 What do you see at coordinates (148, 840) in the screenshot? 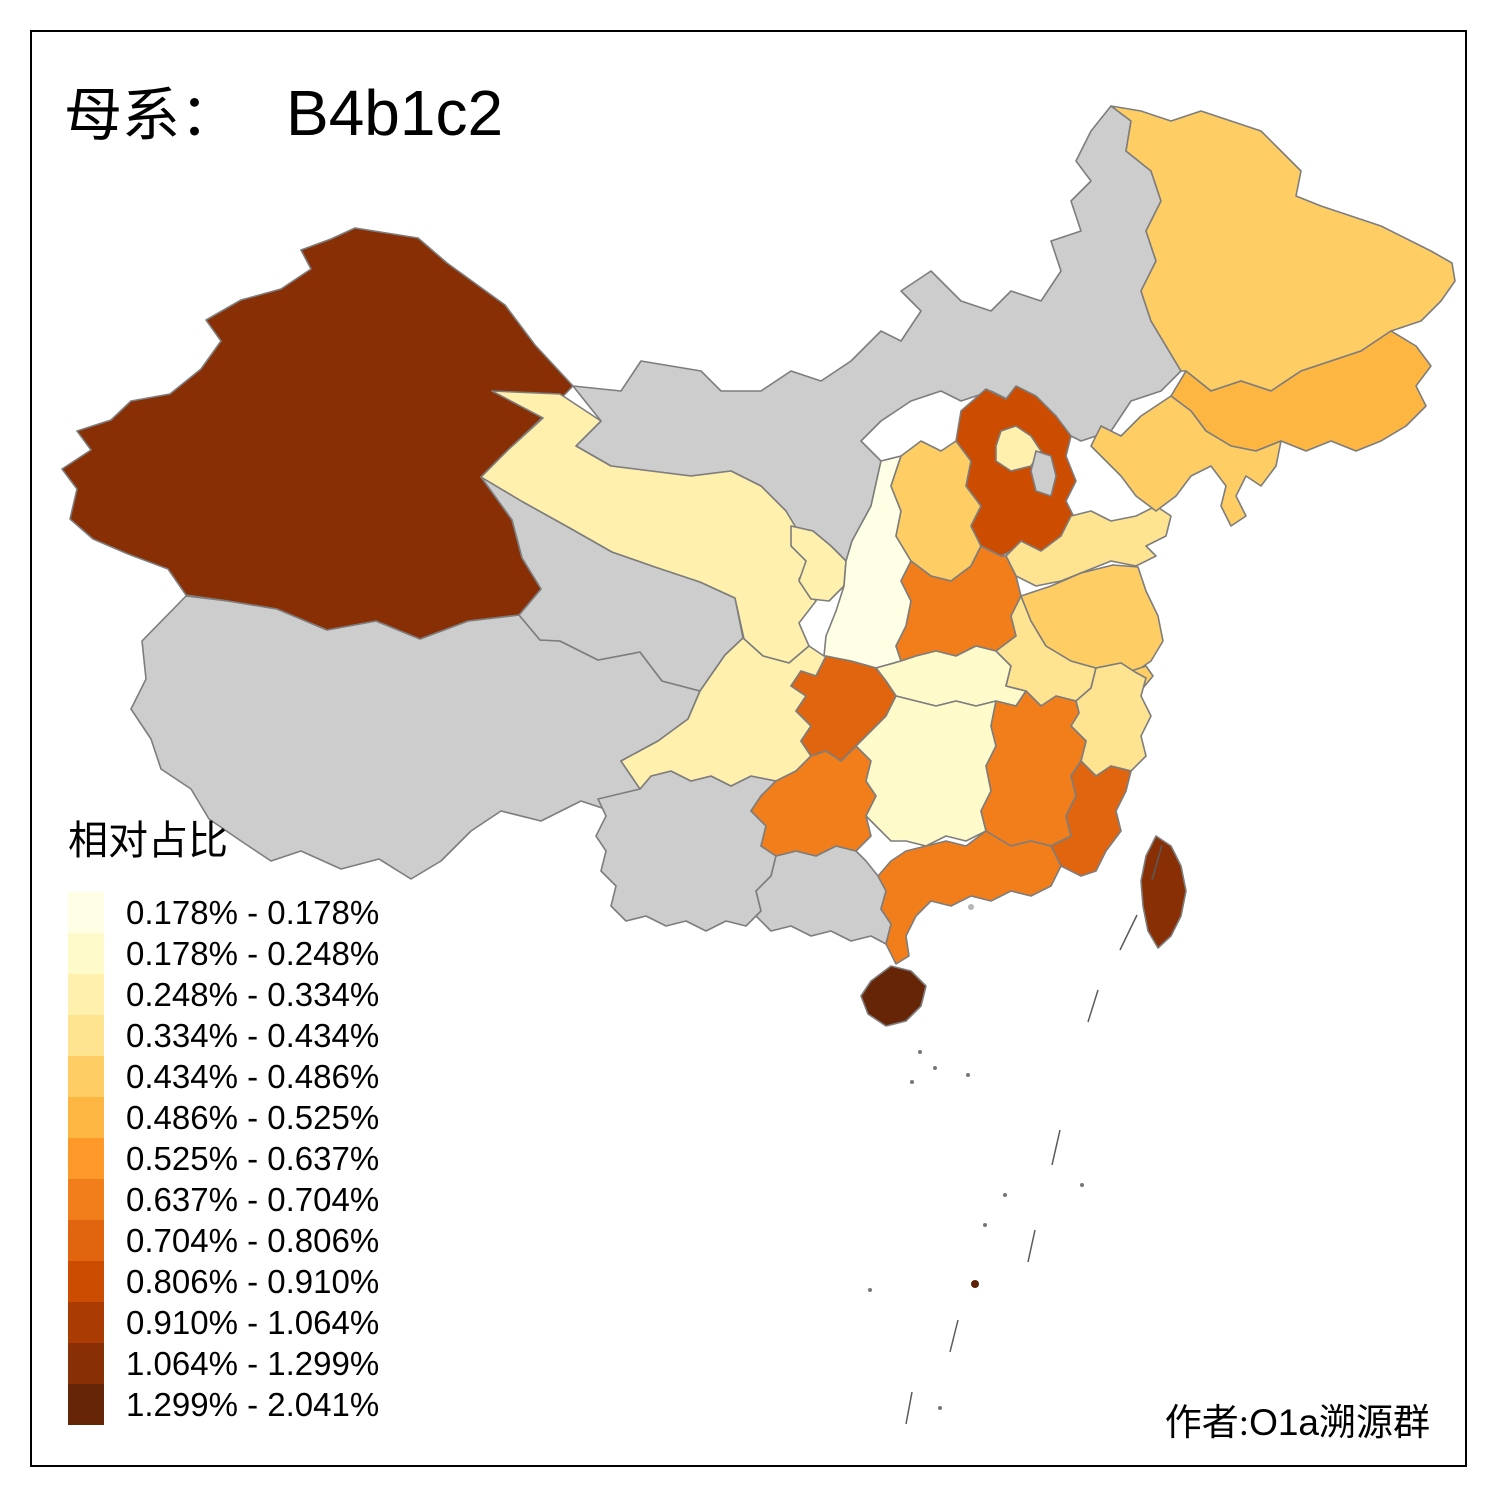
I see `legend-title: 相对占比` at bounding box center [148, 840].